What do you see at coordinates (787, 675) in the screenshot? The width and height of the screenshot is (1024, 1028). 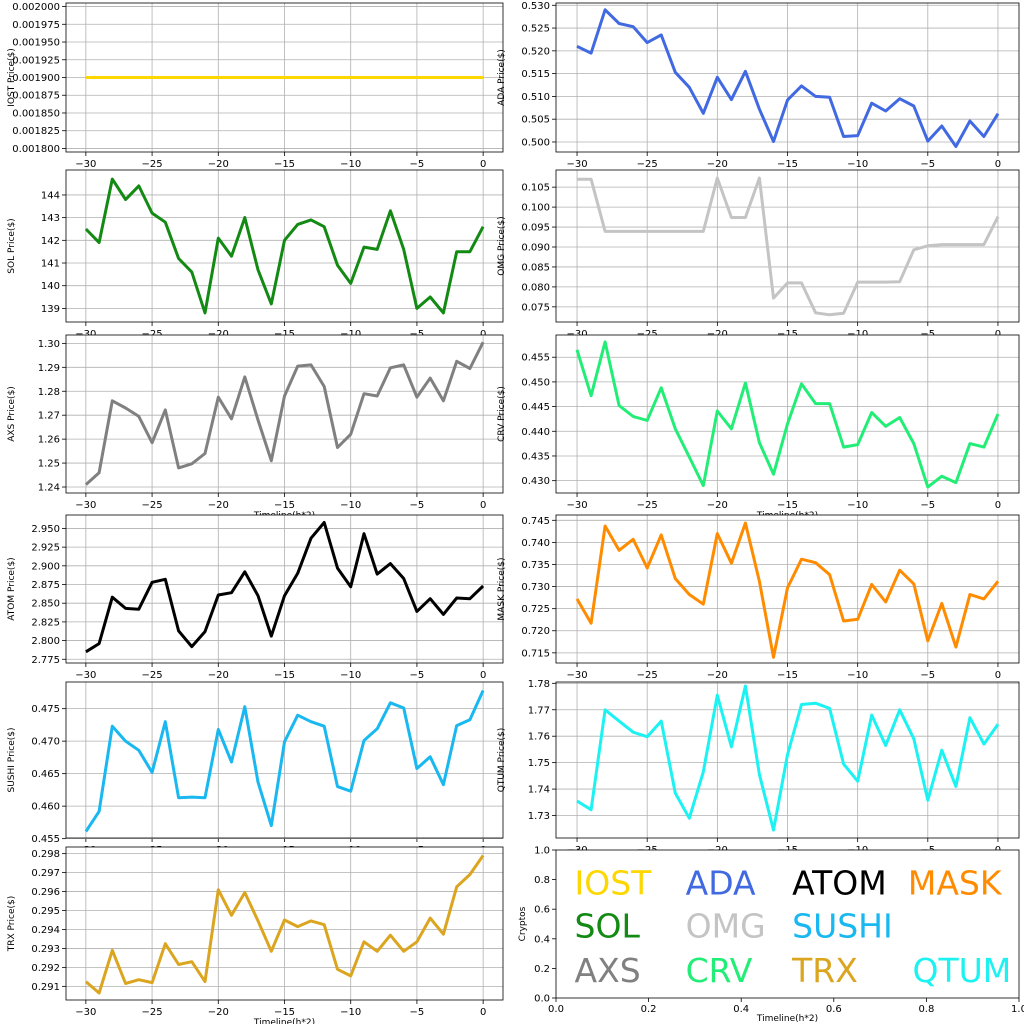 I see `x-tick-label: −15` at bounding box center [787, 675].